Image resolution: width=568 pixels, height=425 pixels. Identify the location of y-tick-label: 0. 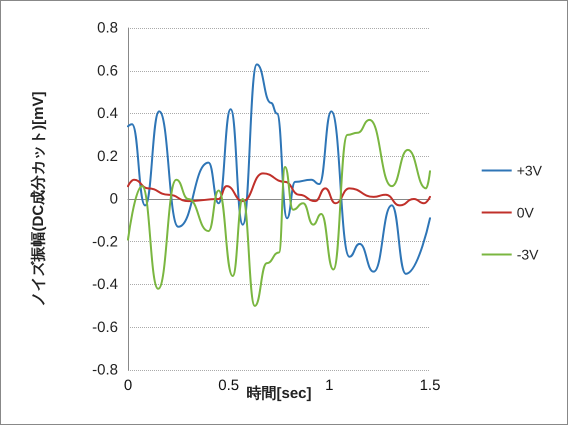
(114, 199).